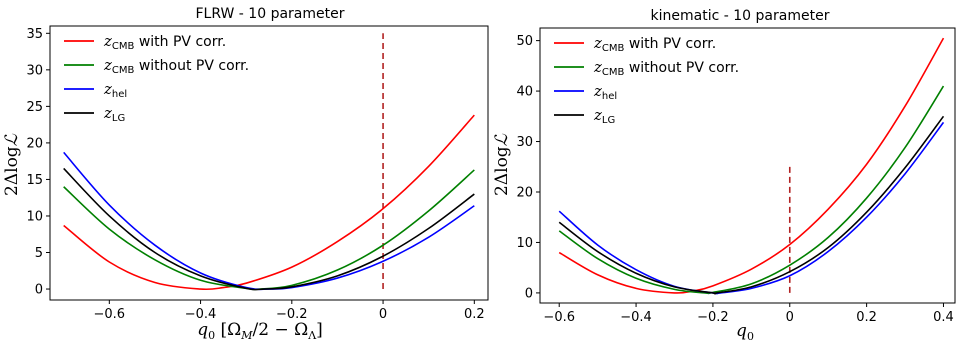 The height and width of the screenshot is (342, 960). What do you see at coordinates (34, 70) in the screenshot?
I see `flrw-ytick-label: 30` at bounding box center [34, 70].